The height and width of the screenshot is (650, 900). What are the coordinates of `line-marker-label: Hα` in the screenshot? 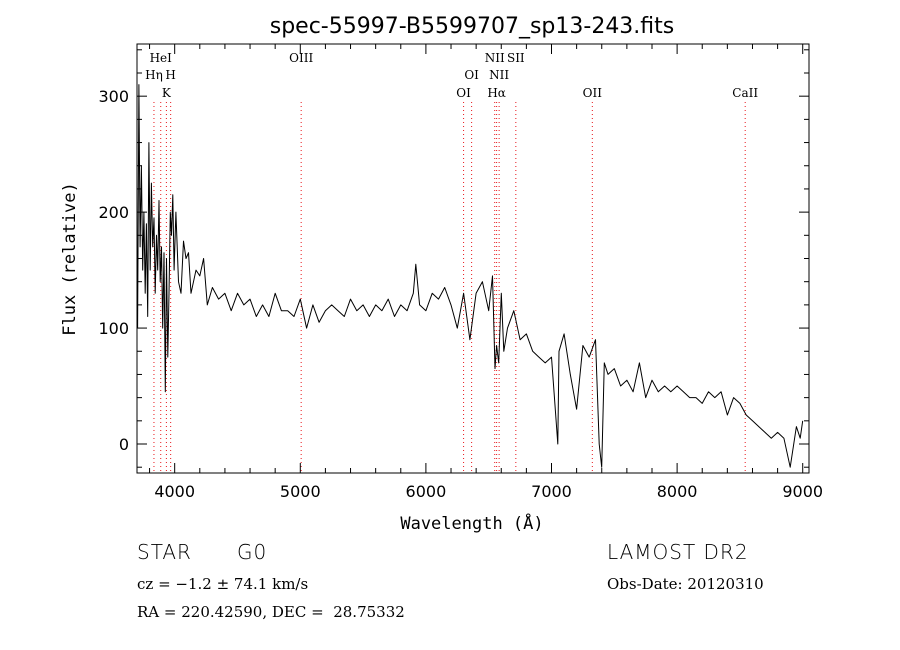 It's located at (496, 93).